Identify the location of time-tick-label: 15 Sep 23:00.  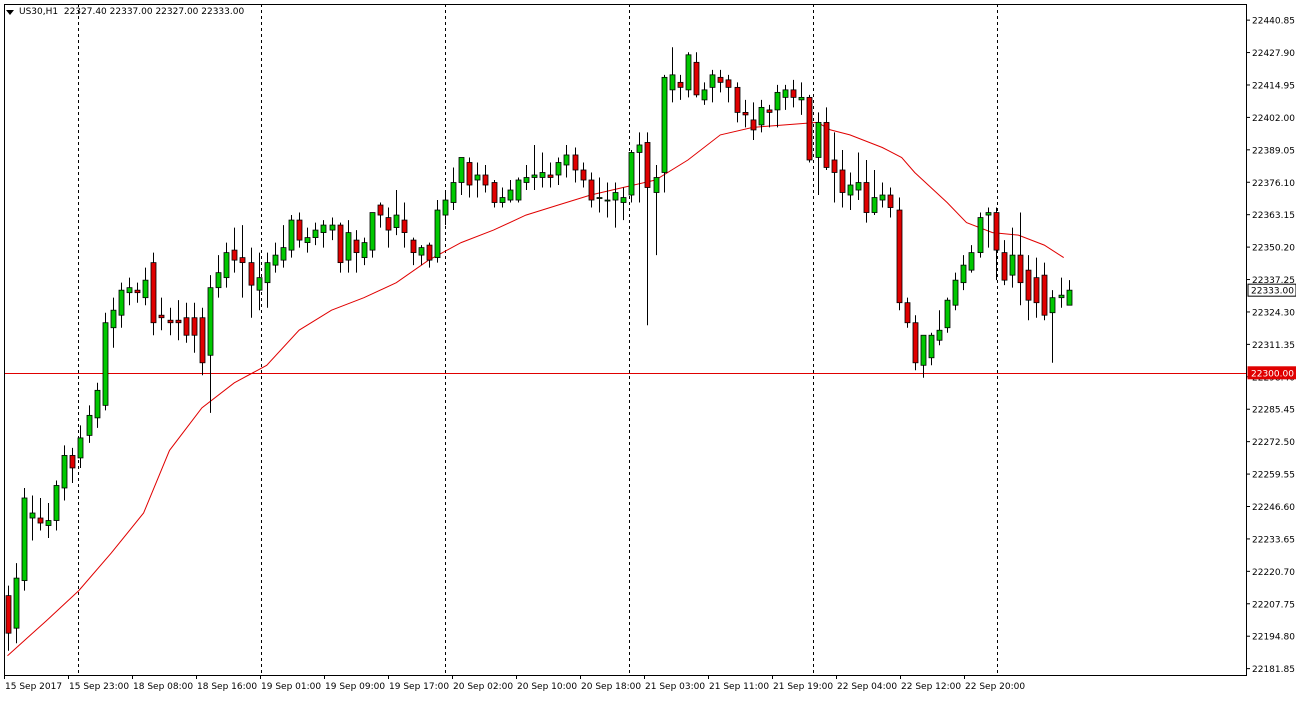
(99, 687).